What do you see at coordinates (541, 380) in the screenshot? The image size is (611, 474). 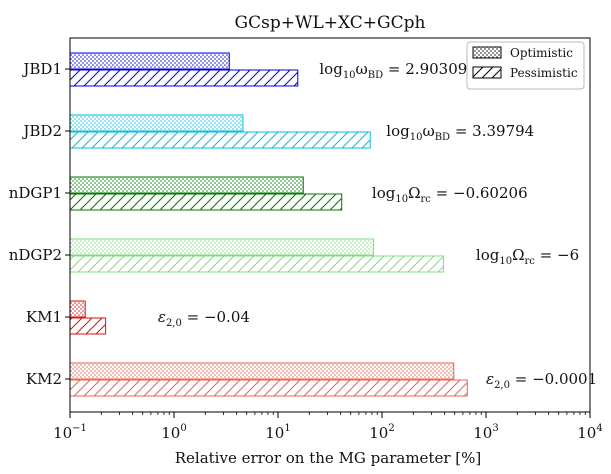 I see `annotation-km2: ε2,0 = −0.0001` at bounding box center [541, 380].